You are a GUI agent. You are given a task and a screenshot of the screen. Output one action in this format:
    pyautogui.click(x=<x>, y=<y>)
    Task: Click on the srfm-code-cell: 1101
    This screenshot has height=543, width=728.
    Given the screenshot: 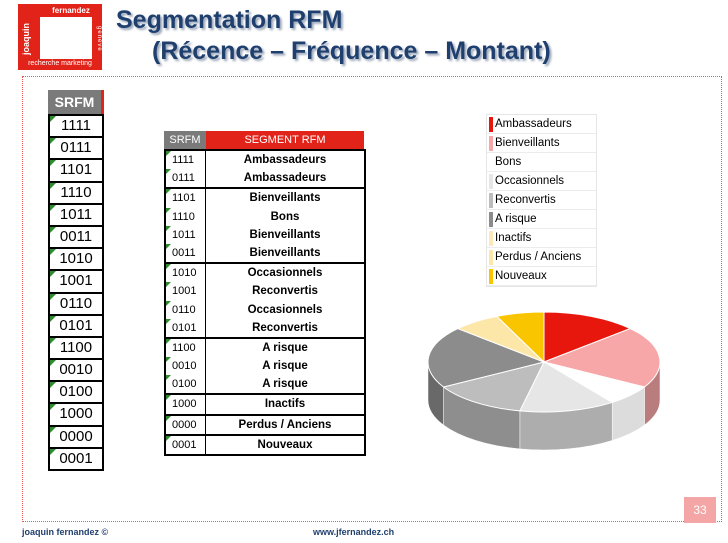 What is the action you would take?
    pyautogui.click(x=186, y=198)
    